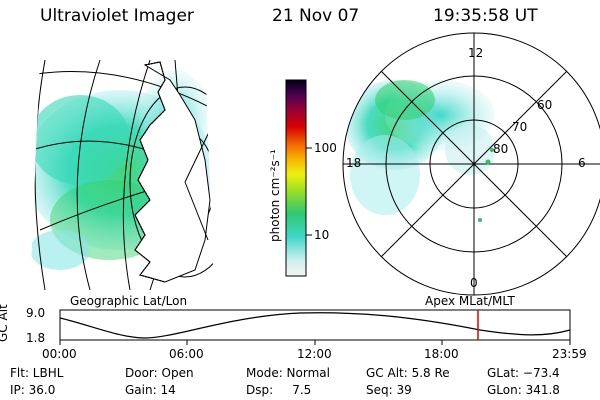 The height and width of the screenshot is (400, 600). I want to click on mlt-label-18: 18, so click(354, 163).